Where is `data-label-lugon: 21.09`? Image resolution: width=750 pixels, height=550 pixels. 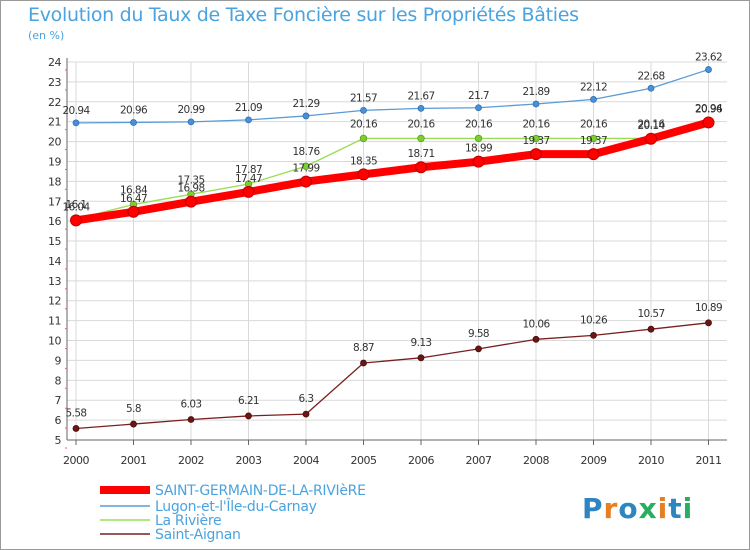 data-label-lugon: 21.09 is located at coordinates (248, 108).